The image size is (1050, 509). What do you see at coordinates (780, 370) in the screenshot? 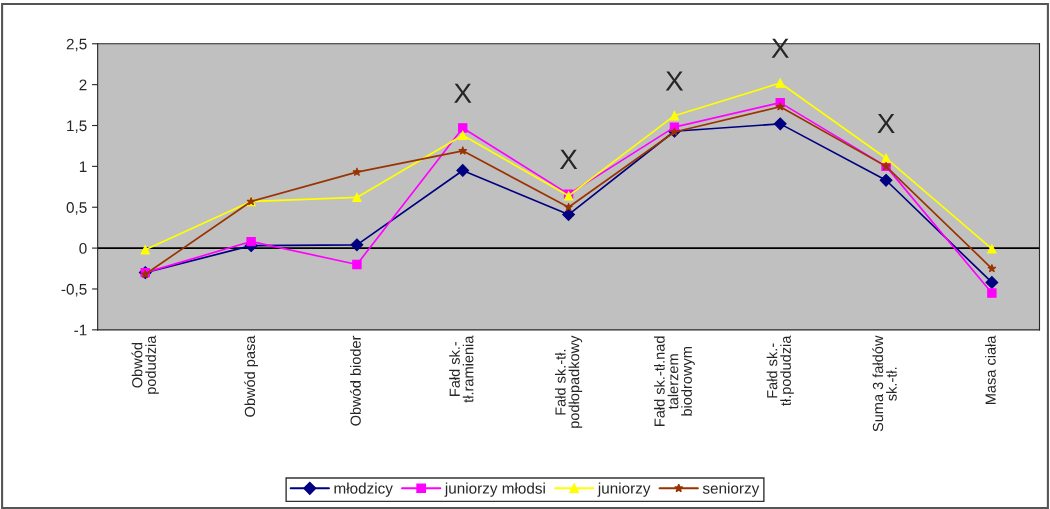
I see `x-tick-label: Fałd sk.- tł.podudzia` at bounding box center [780, 370].